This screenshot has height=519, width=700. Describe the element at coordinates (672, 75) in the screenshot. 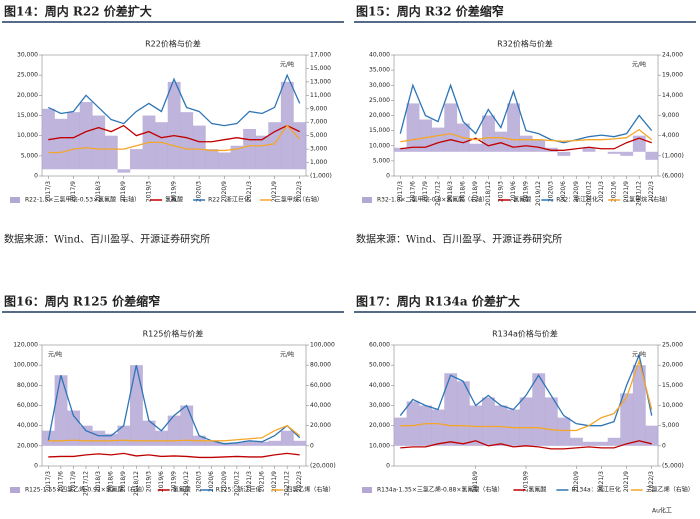

I see `y2-tick-label: 19,000` at that location.